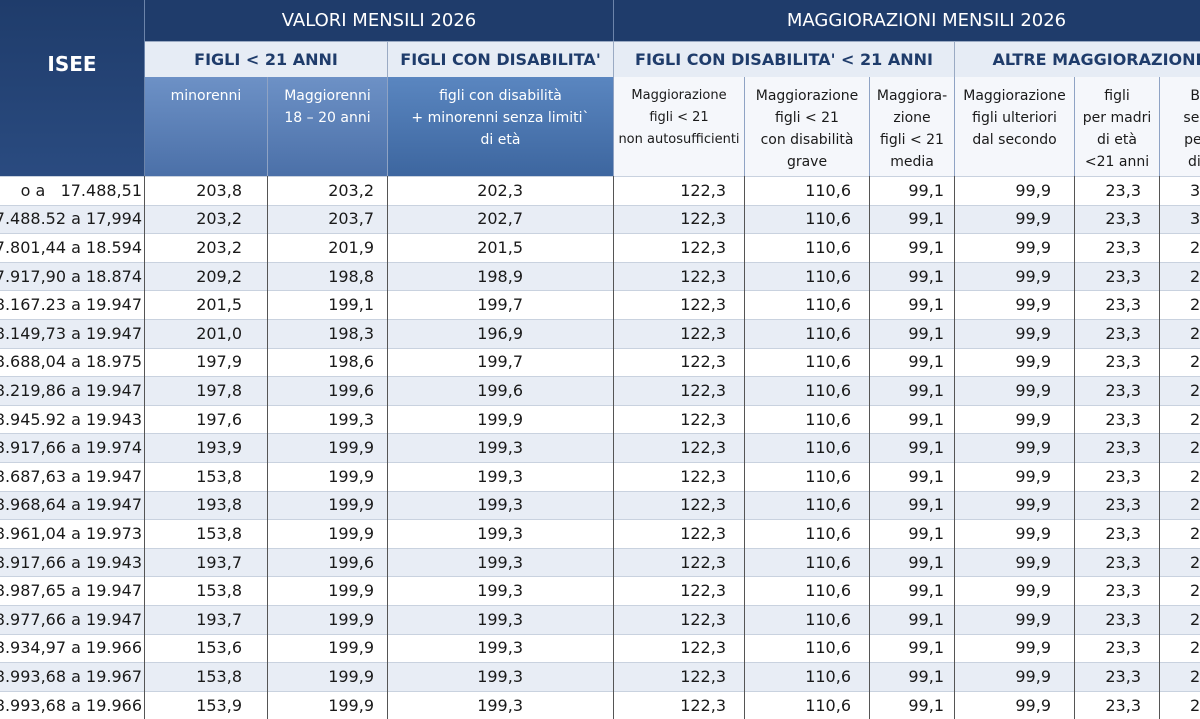 The width and height of the screenshot is (1200, 719). Describe the element at coordinates (206, 247) in the screenshot. I see `cell: 203,2` at that location.